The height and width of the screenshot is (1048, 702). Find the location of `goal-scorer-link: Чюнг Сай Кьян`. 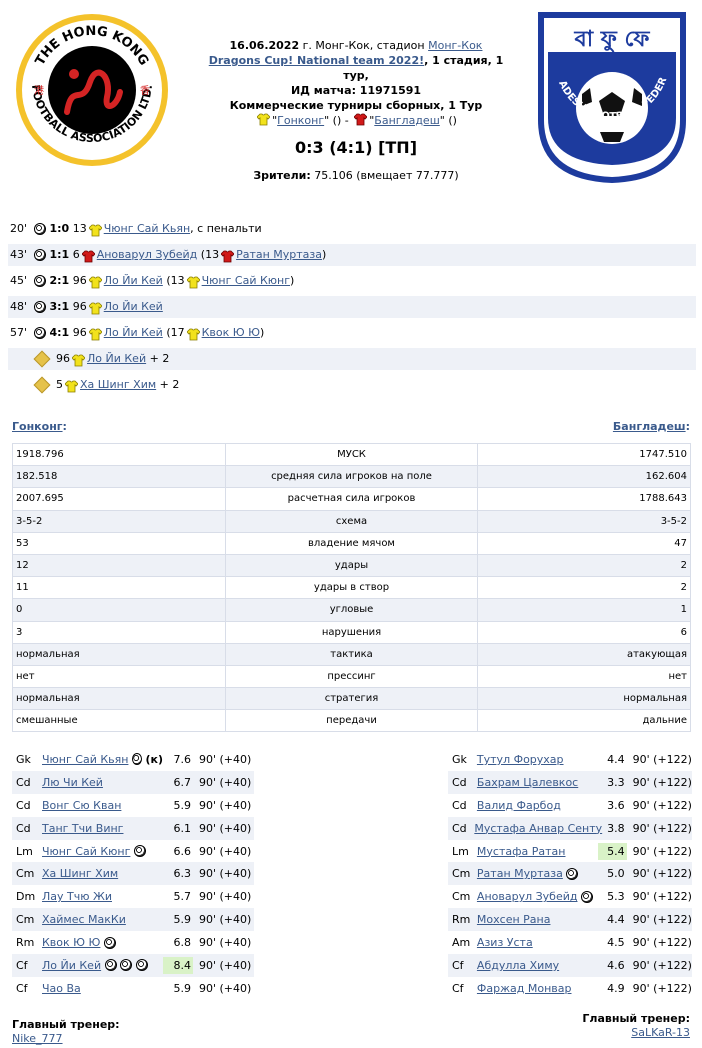

goal-scorer-link: Чюнг Сай Кьян is located at coordinates (147, 228).